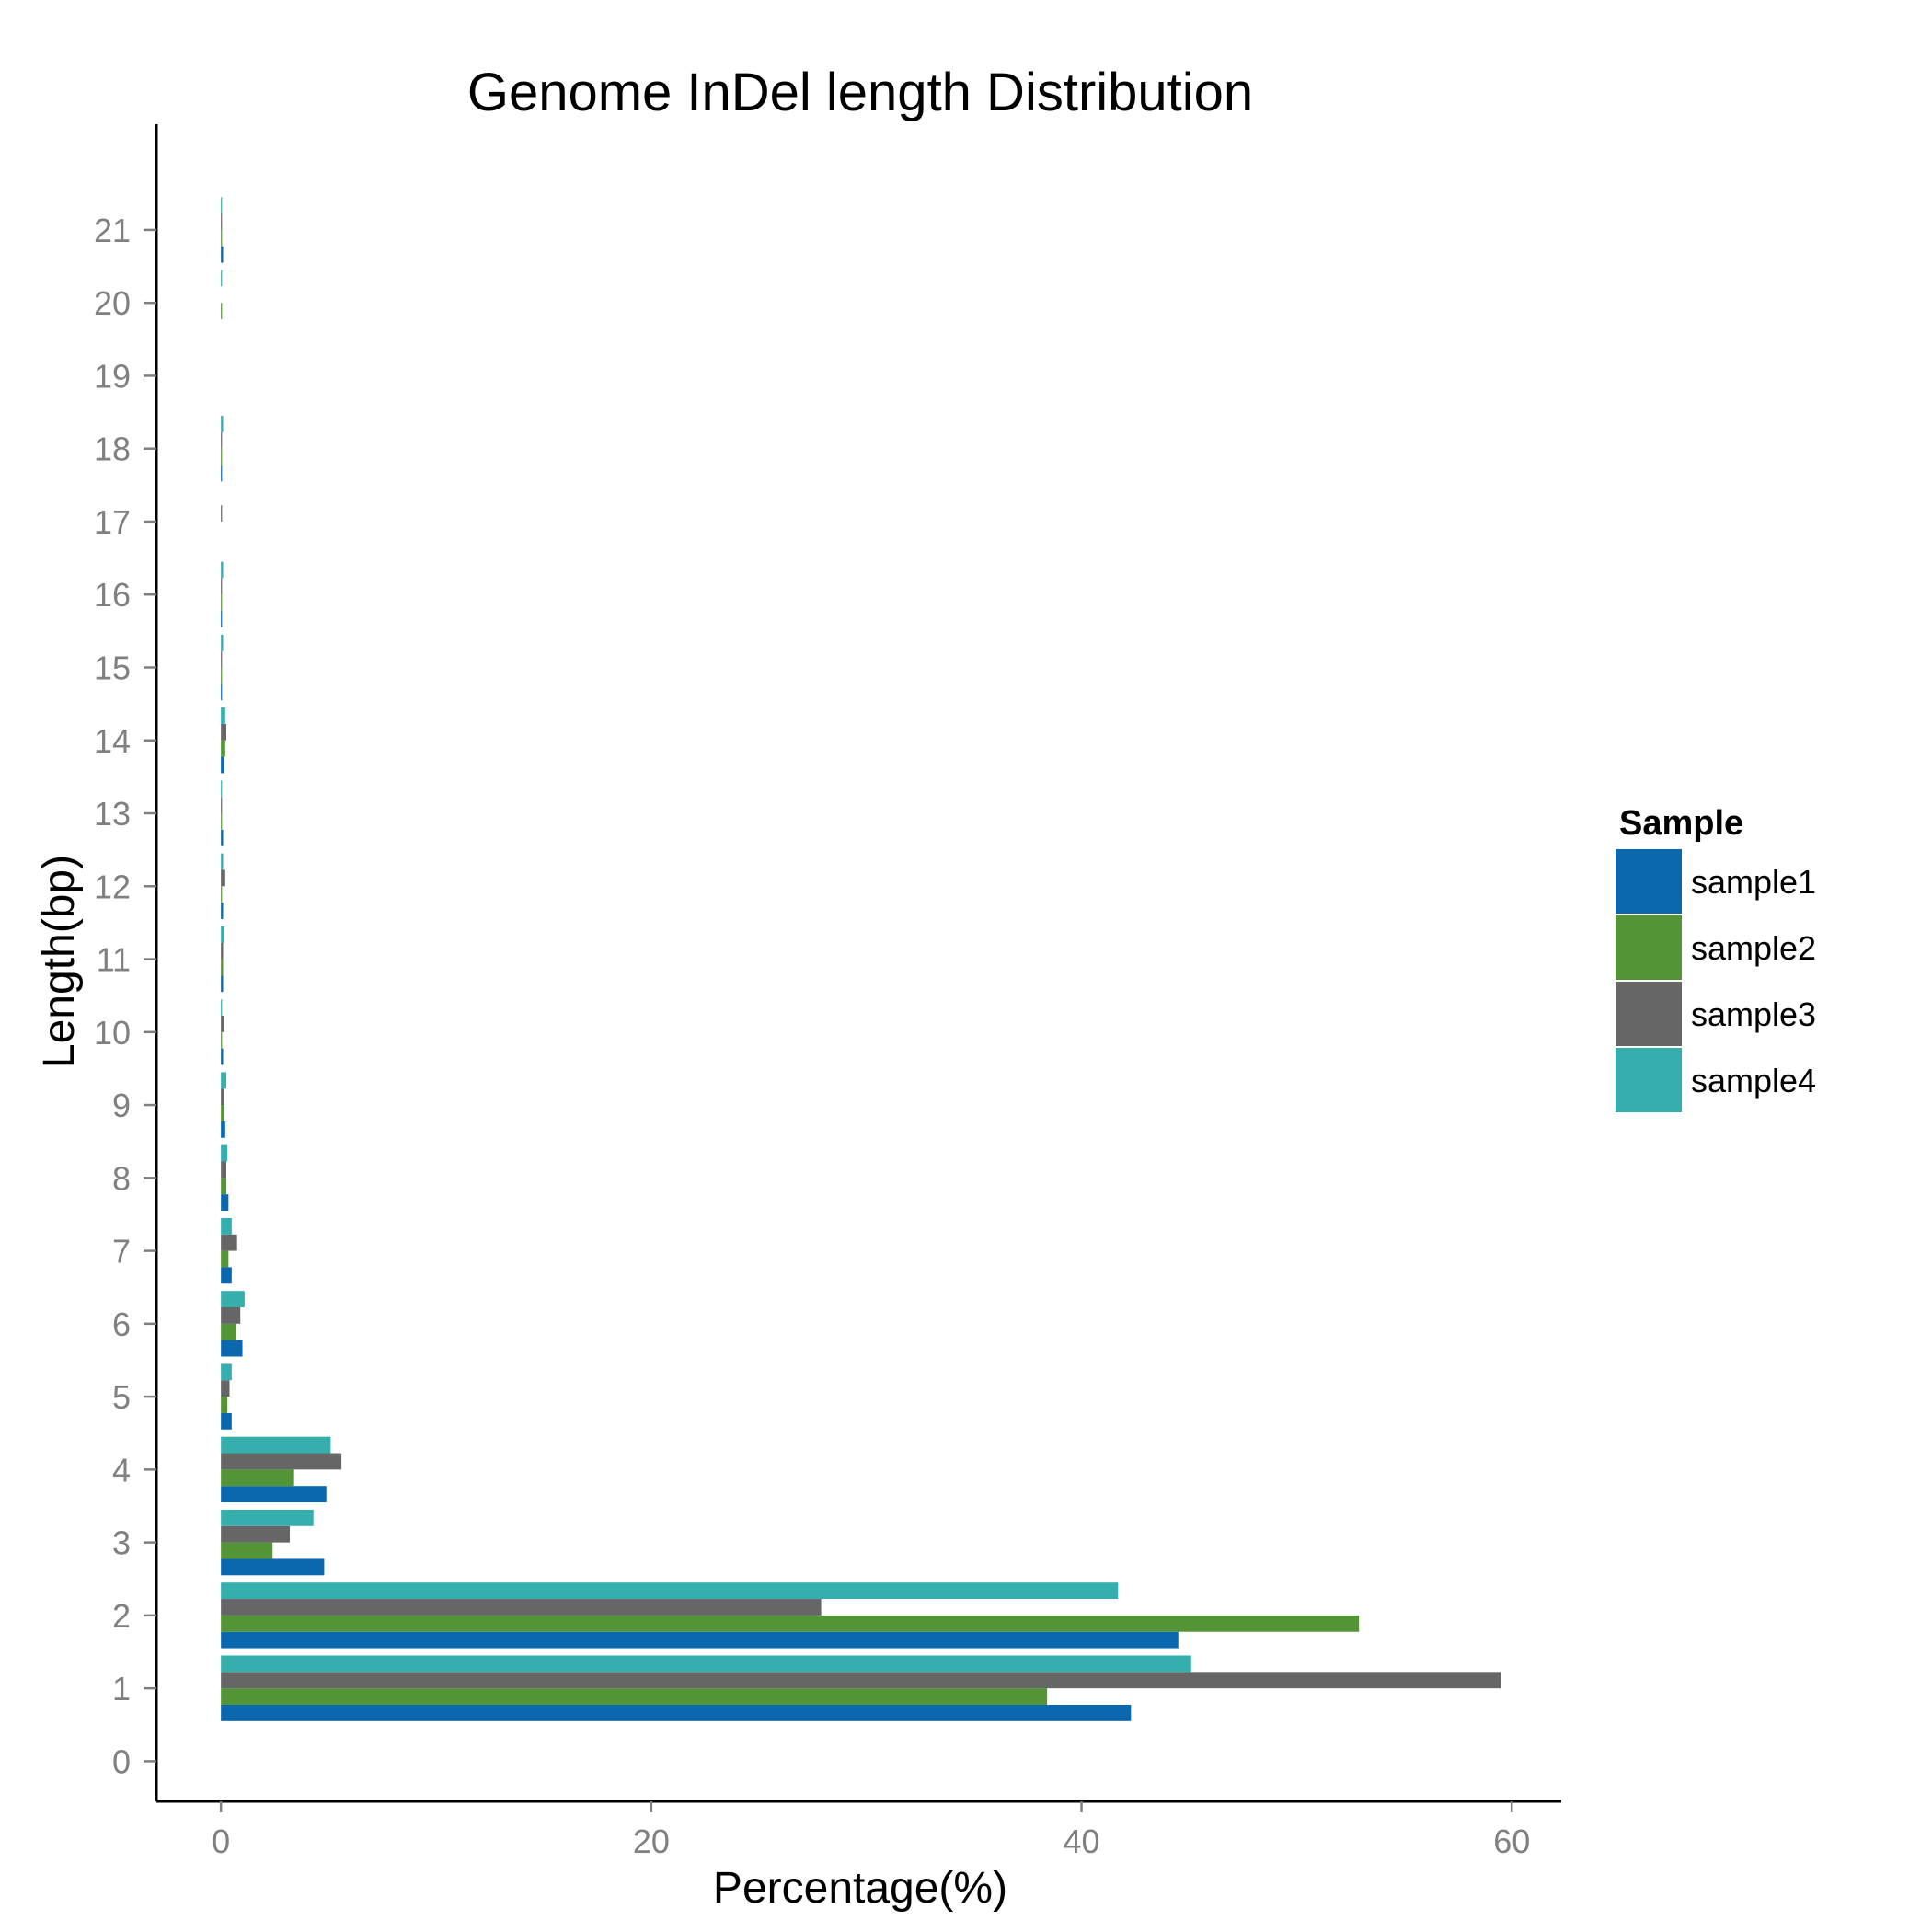 Image resolution: width=1932 pixels, height=1932 pixels. Describe the element at coordinates (112, 814) in the screenshot. I see `y-tick-label-13: 13` at that location.